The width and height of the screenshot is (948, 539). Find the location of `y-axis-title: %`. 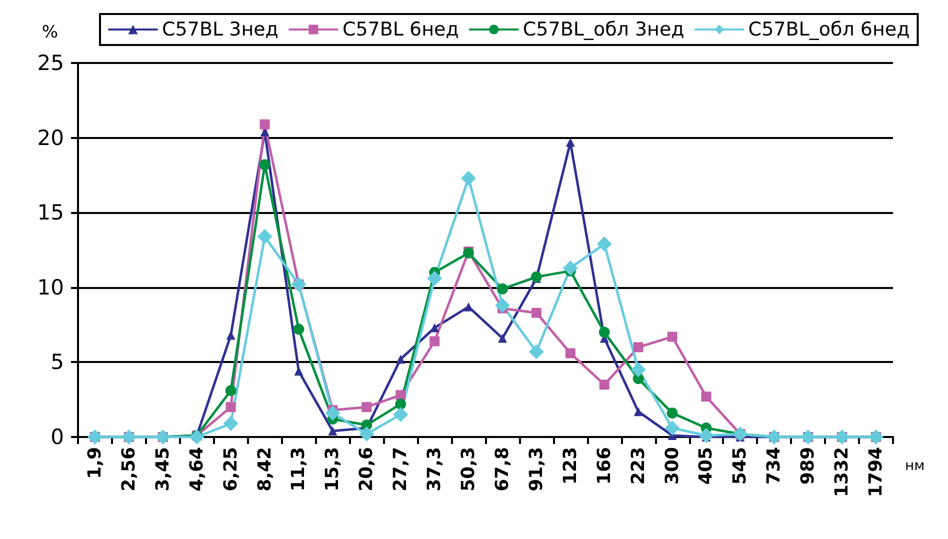

y-axis-title: % is located at coordinates (50, 32).